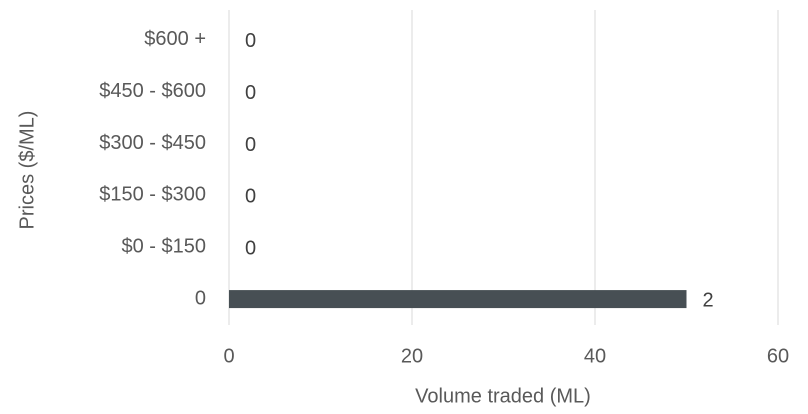 The image size is (808, 414). What do you see at coordinates (27, 170) in the screenshot?
I see `y-axis-label: Prices ($/ML)` at bounding box center [27, 170].